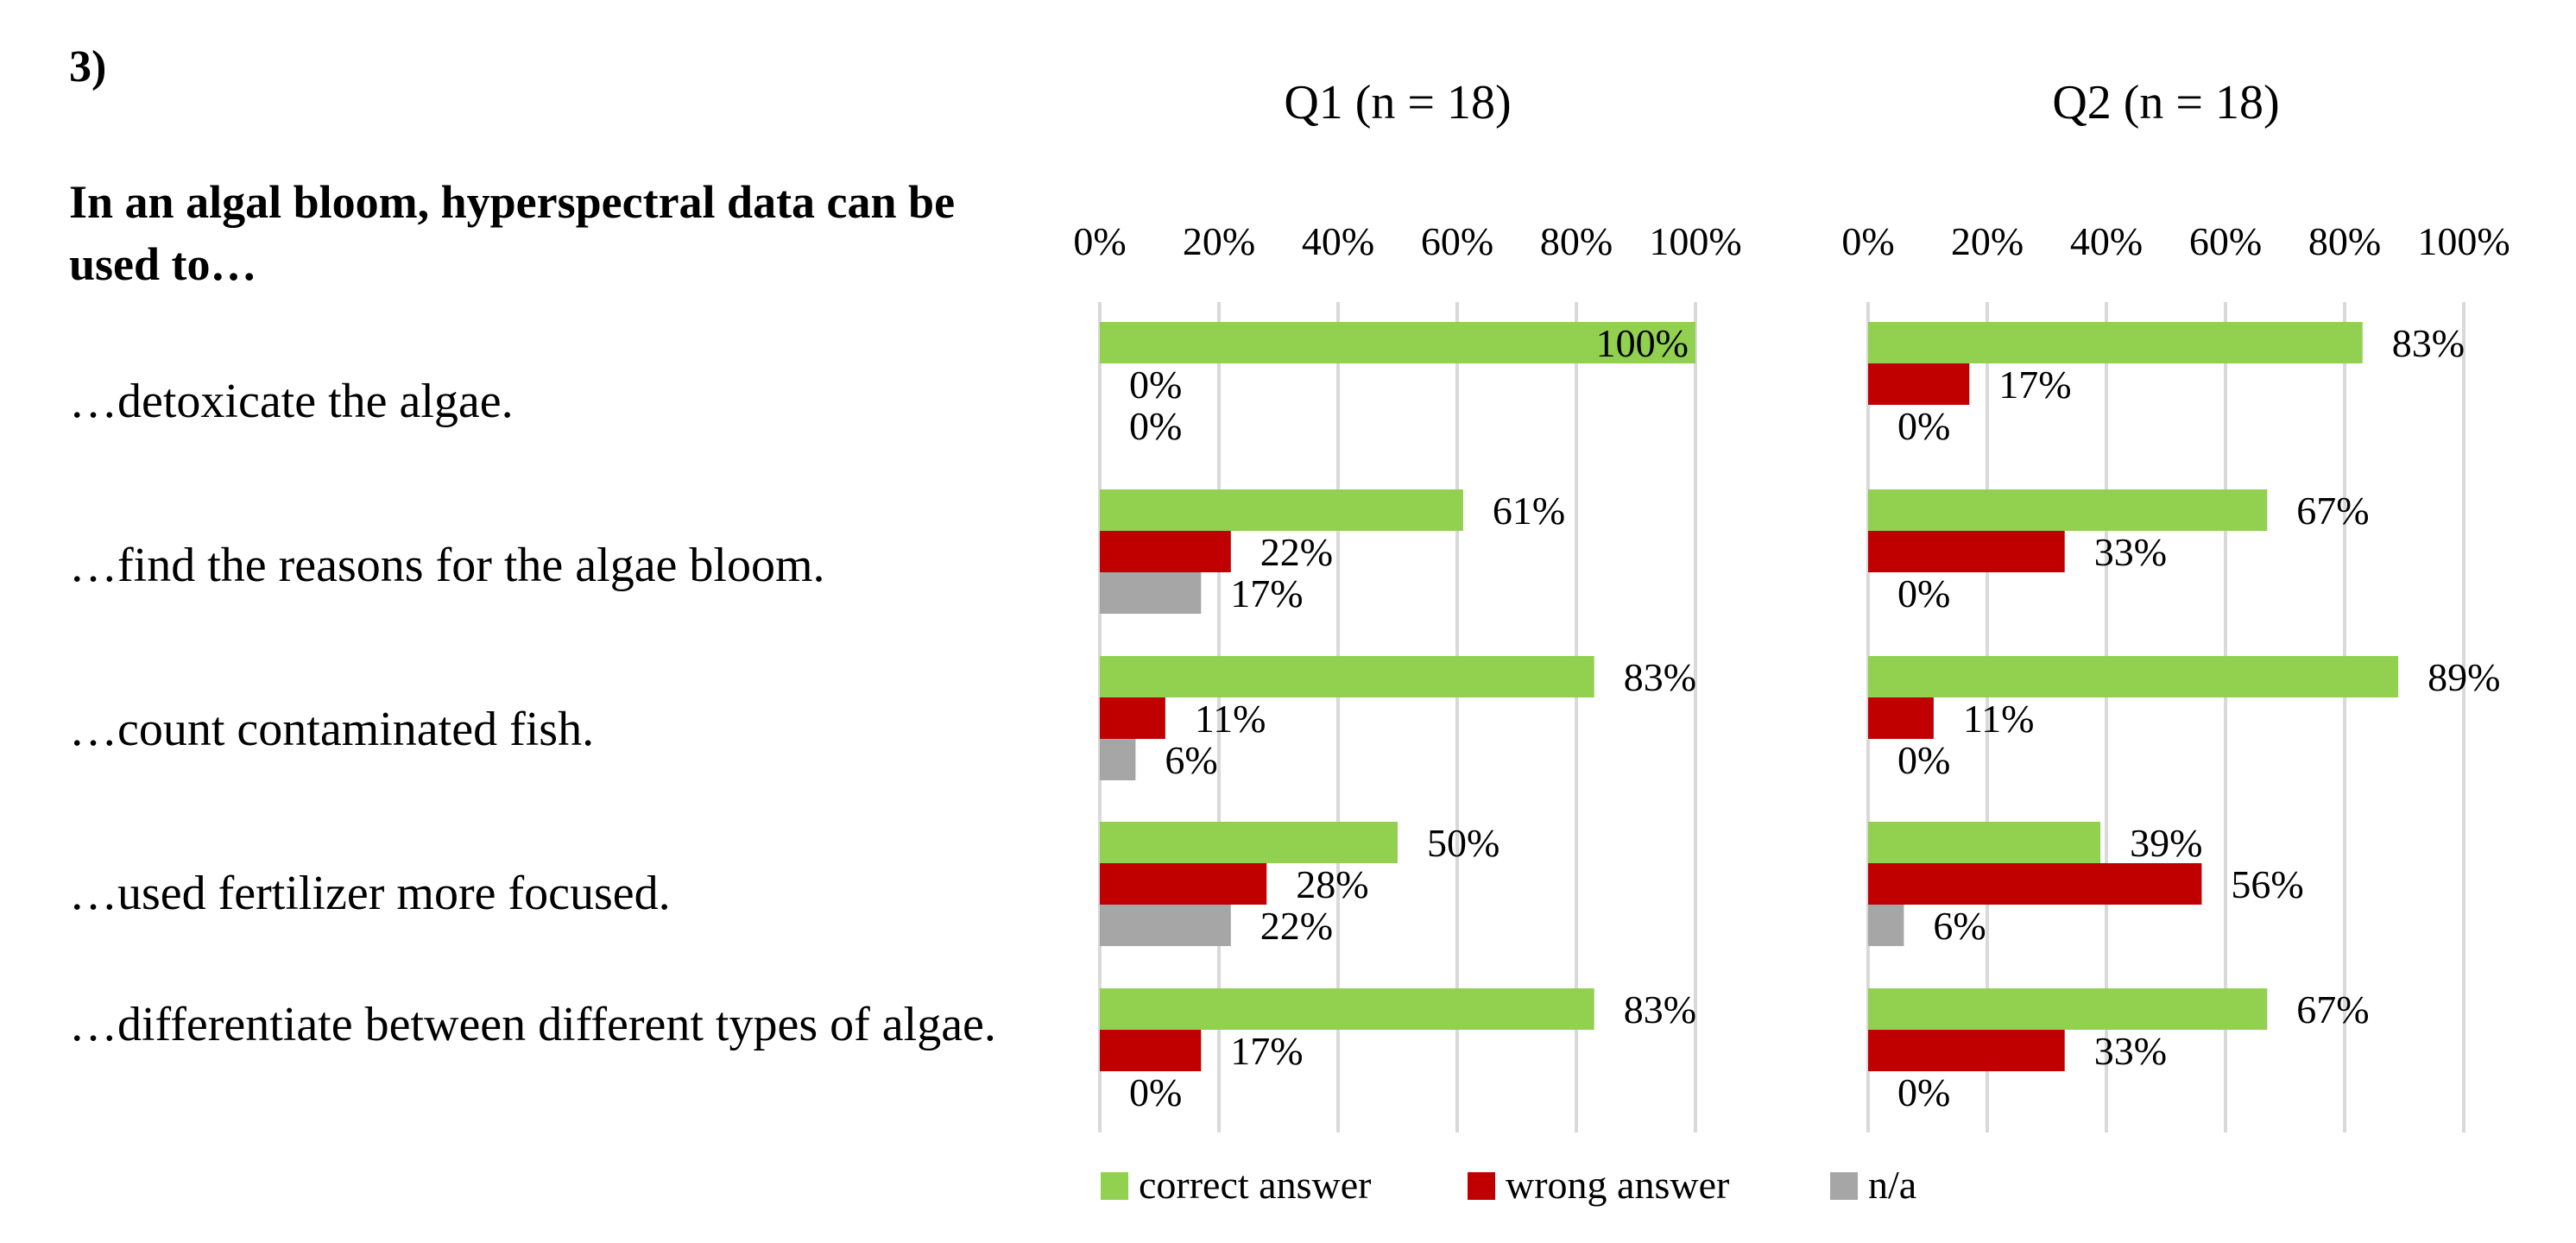 The width and height of the screenshot is (2576, 1243). Describe the element at coordinates (2225, 241) in the screenshot. I see `q2-tick-label: 60%` at that location.